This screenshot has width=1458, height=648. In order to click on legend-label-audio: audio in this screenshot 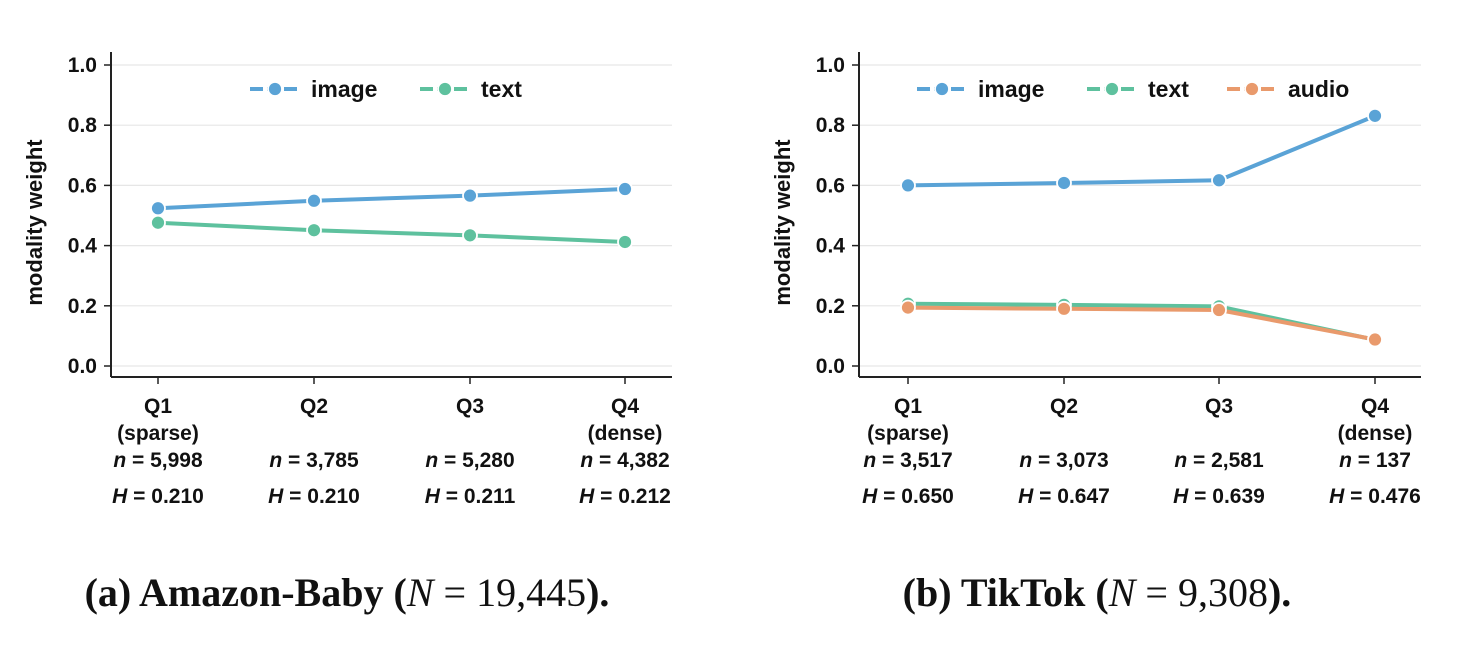, I will do `click(1318, 89)`.